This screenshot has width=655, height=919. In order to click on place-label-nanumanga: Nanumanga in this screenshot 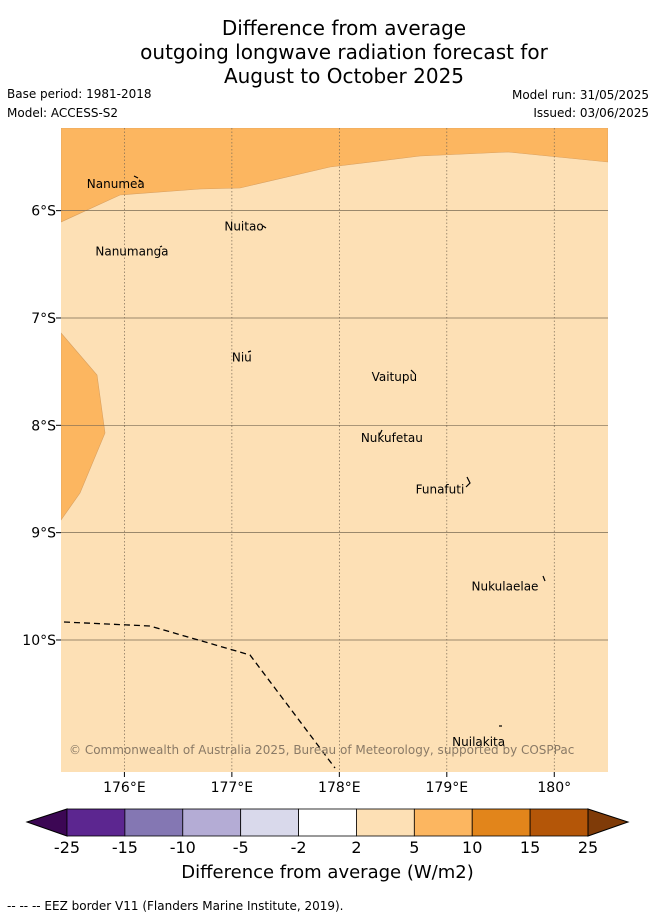, I will do `click(131, 251)`.